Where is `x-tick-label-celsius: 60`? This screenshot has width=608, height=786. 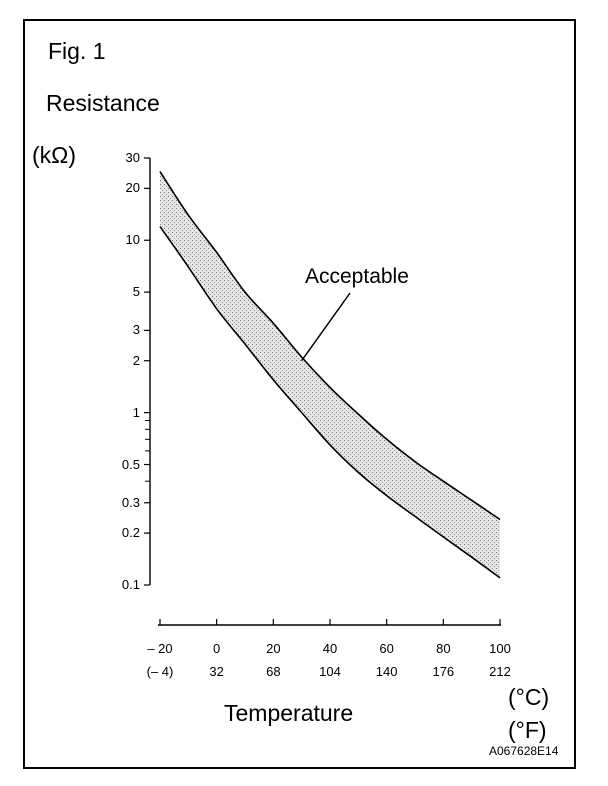 x-tick-label-celsius: 60 is located at coordinates (386, 648).